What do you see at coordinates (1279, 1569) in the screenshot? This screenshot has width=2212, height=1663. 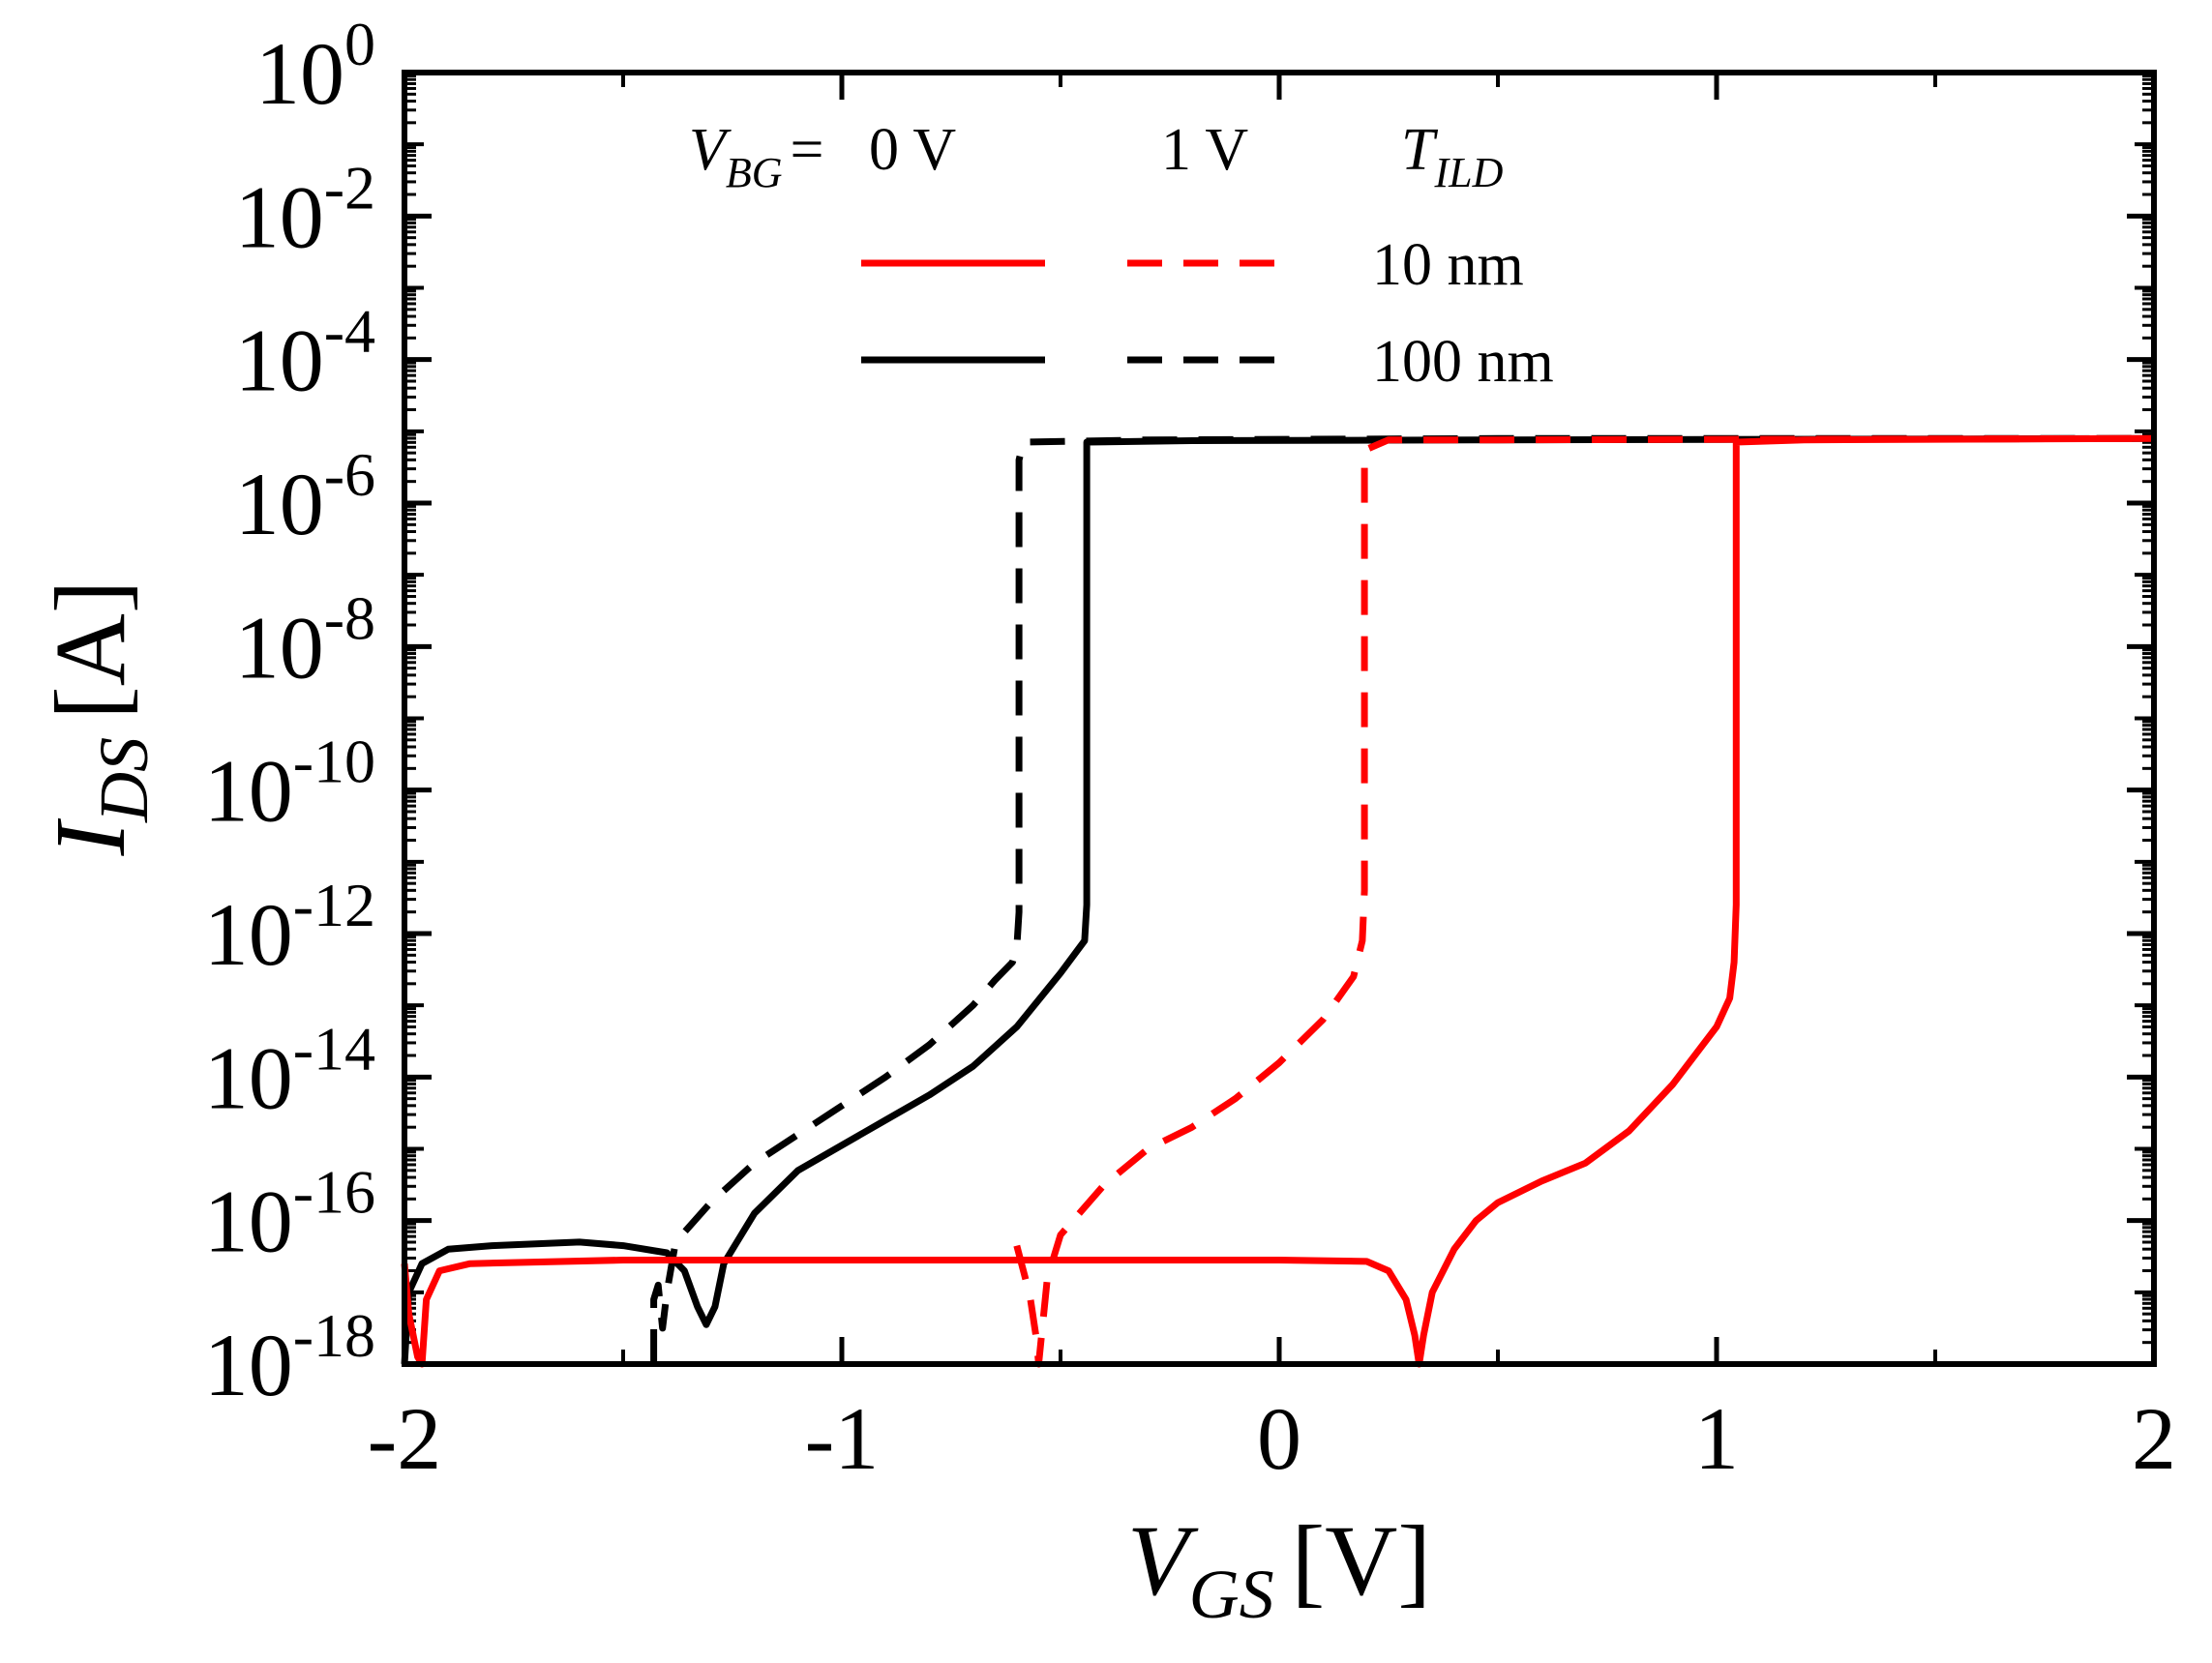 I see `x-axis-title: VGS [V]` at bounding box center [1279, 1569].